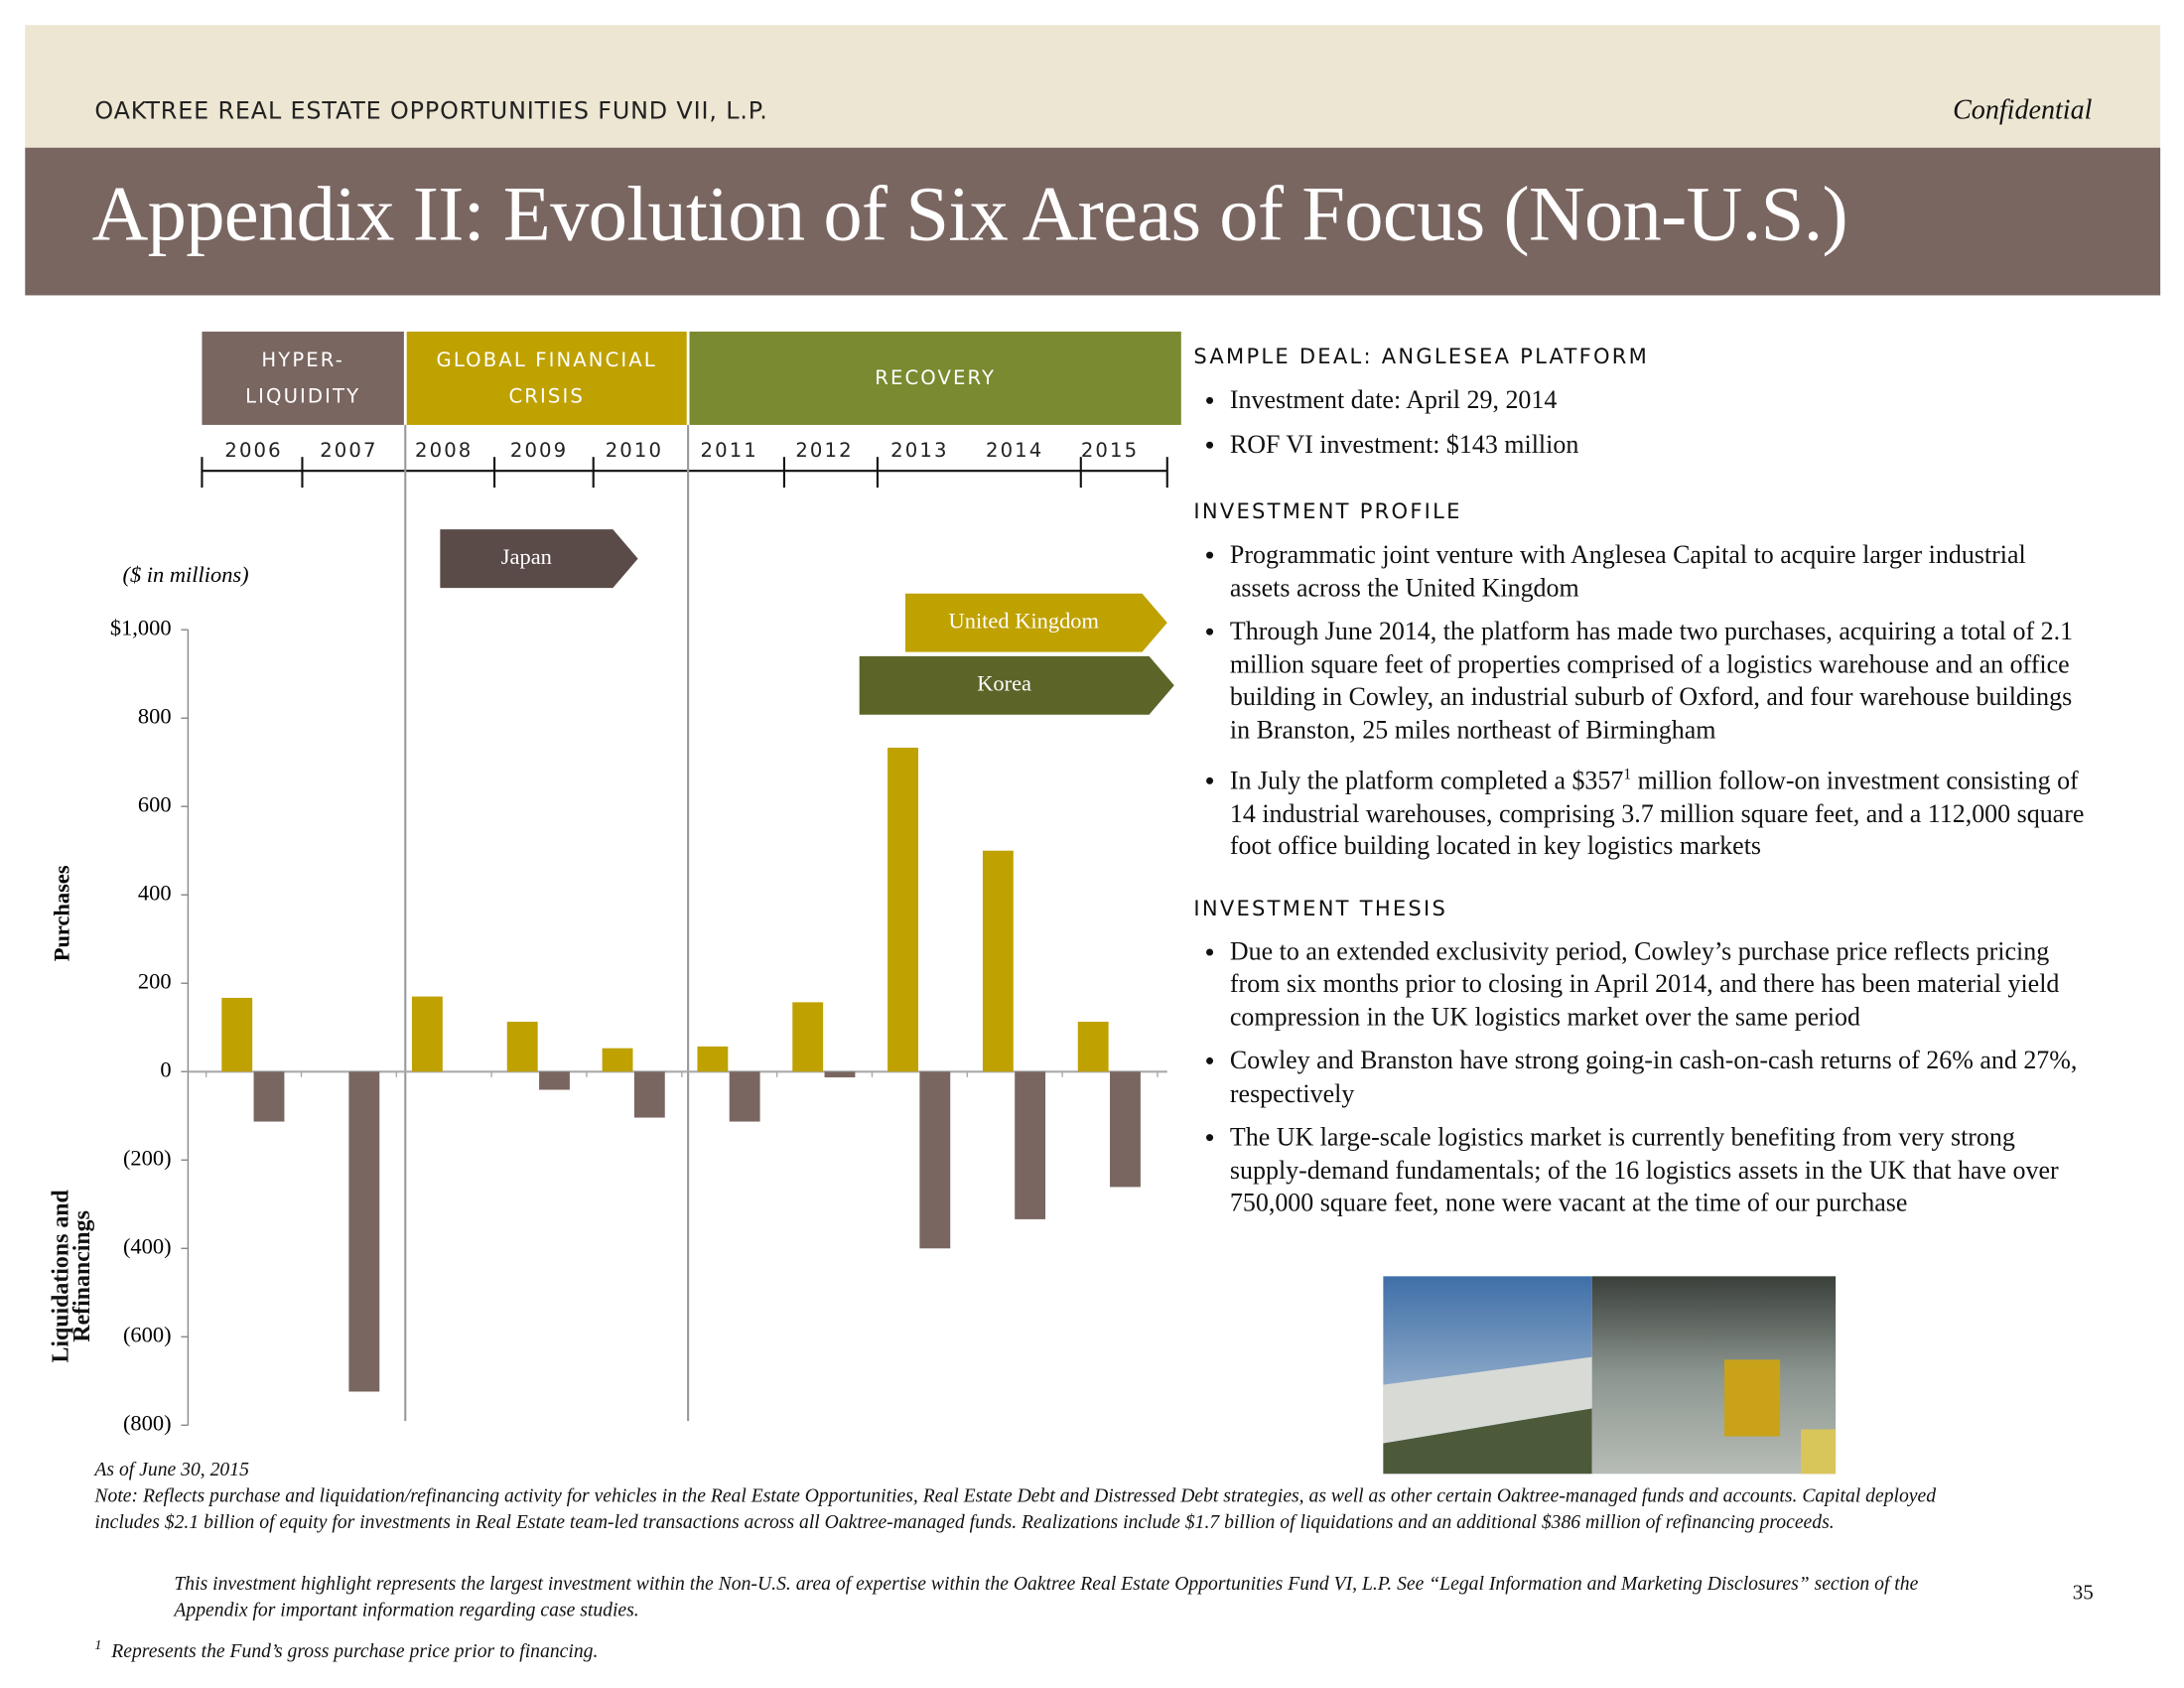 The width and height of the screenshot is (2184, 1688). What do you see at coordinates (1004, 682) in the screenshot?
I see `region-label: Korea` at bounding box center [1004, 682].